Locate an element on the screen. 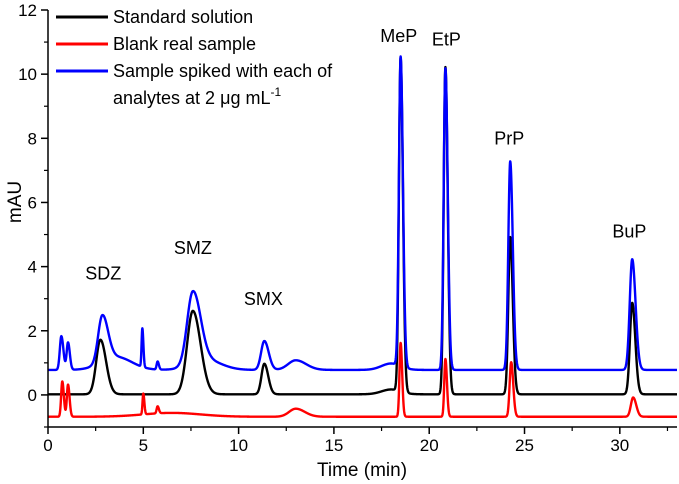  legend-label-blank: Blank real sample is located at coordinates (184, 44).